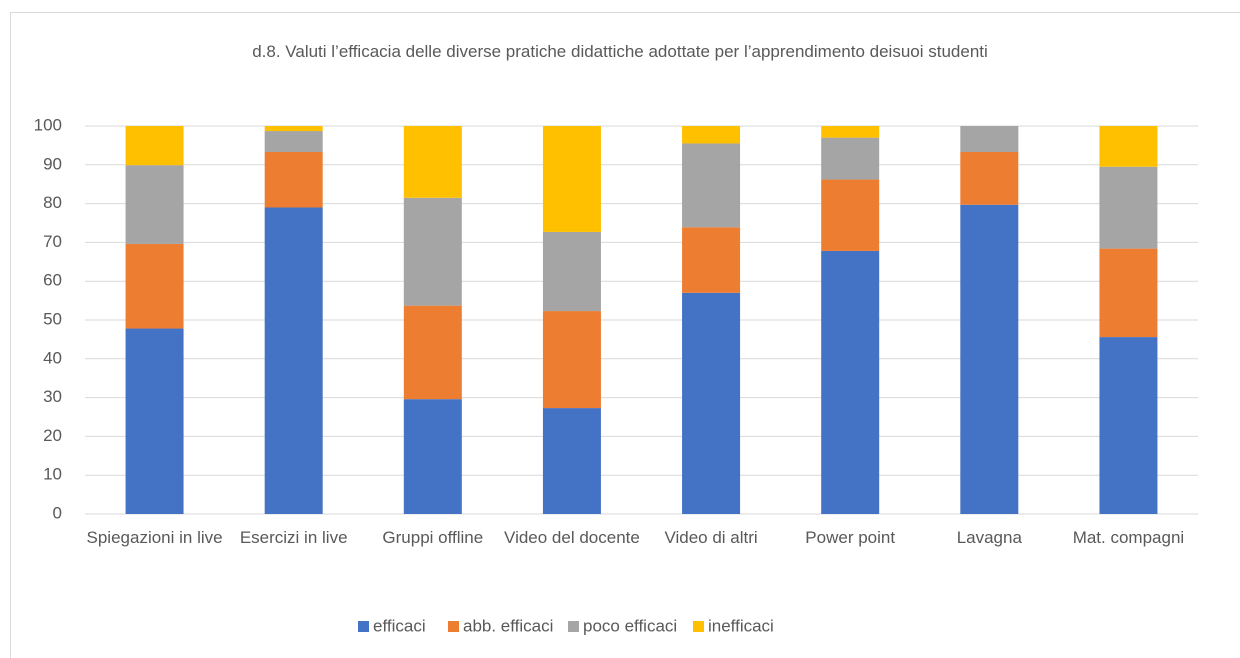 The height and width of the screenshot is (658, 1240). What do you see at coordinates (48, 124) in the screenshot?
I see `y-tick-label: 100` at bounding box center [48, 124].